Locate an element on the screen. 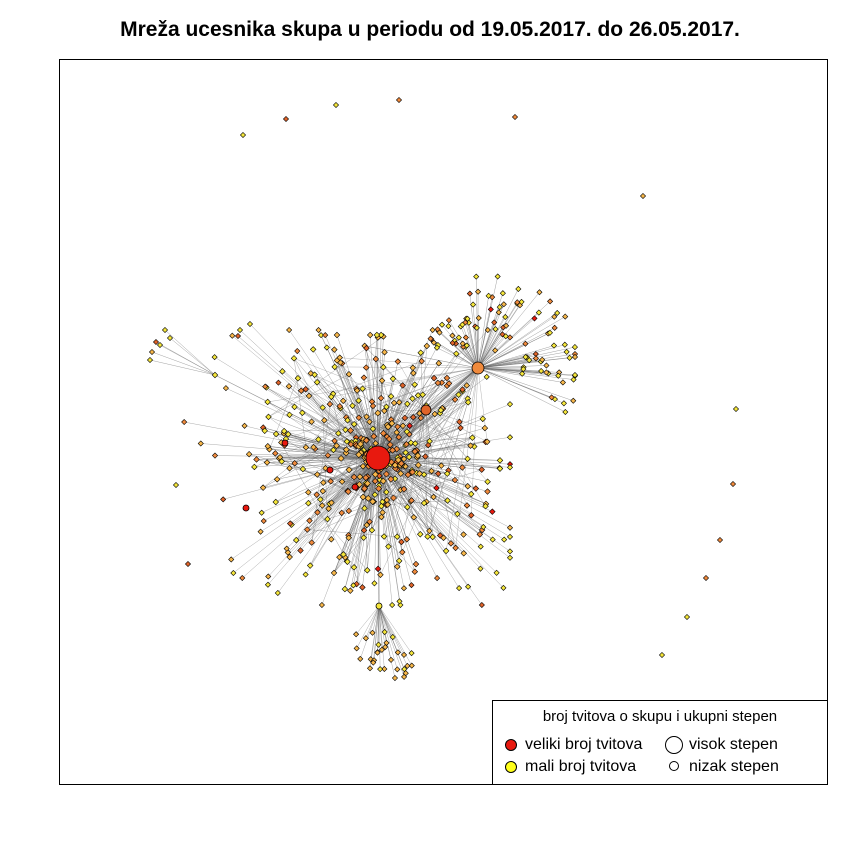  legend-small-circle is located at coordinates (674, 766).